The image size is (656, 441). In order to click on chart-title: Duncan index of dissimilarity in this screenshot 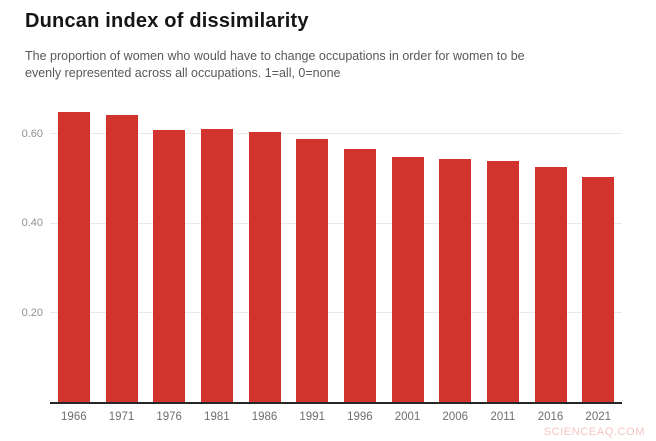, I will do `click(167, 21)`.